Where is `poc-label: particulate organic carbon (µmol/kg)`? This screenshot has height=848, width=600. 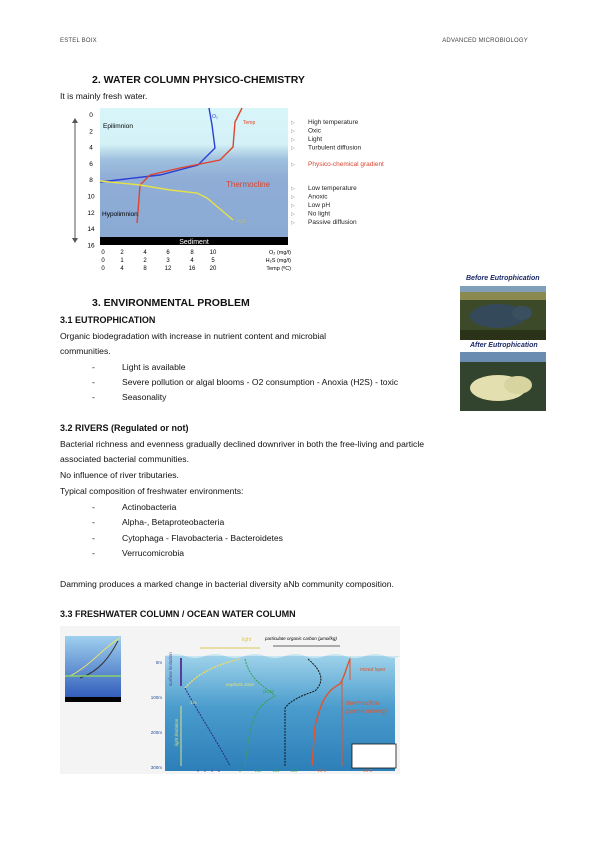 poc-label: particulate organic carbon (µmol/kg) is located at coordinates (300, 638).